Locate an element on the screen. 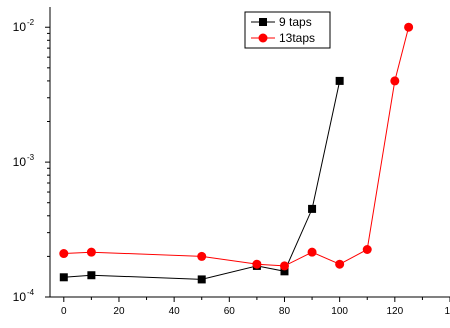  x-tick-label: 120 is located at coordinates (394, 311).